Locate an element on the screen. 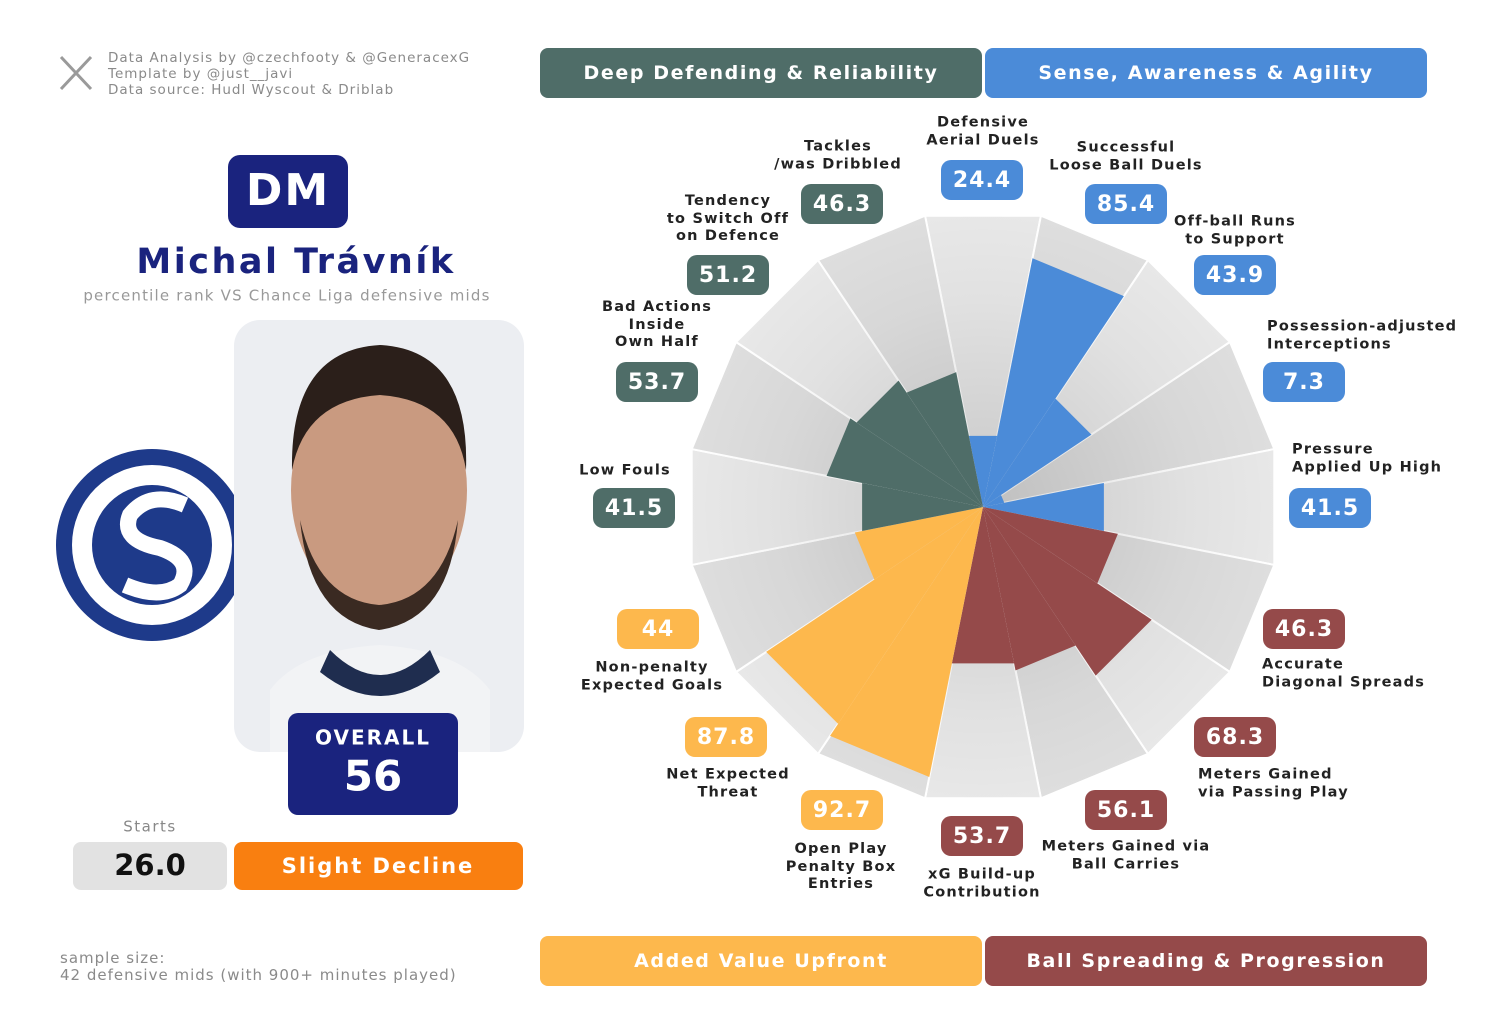 The height and width of the screenshot is (1030, 1500). value-label: 85.4 is located at coordinates (1126, 204).